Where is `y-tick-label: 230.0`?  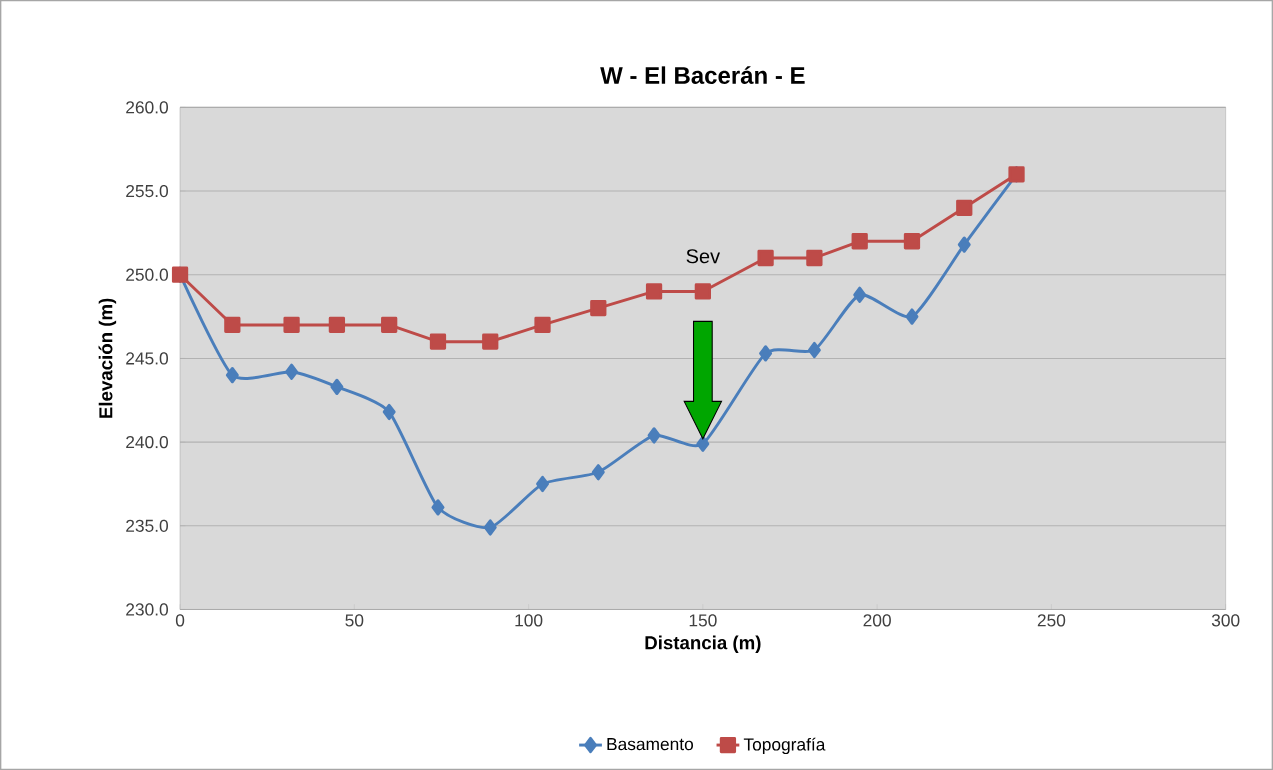 y-tick-label: 230.0 is located at coordinates (147, 609).